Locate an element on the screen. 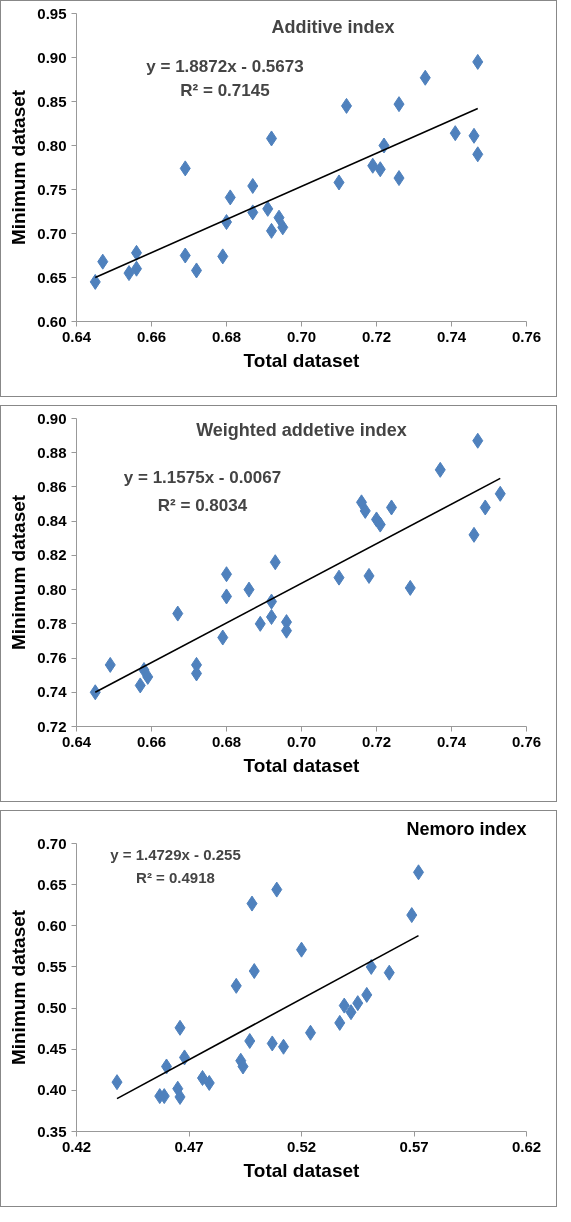  annotation: R² = 0.8034 is located at coordinates (202, 505).